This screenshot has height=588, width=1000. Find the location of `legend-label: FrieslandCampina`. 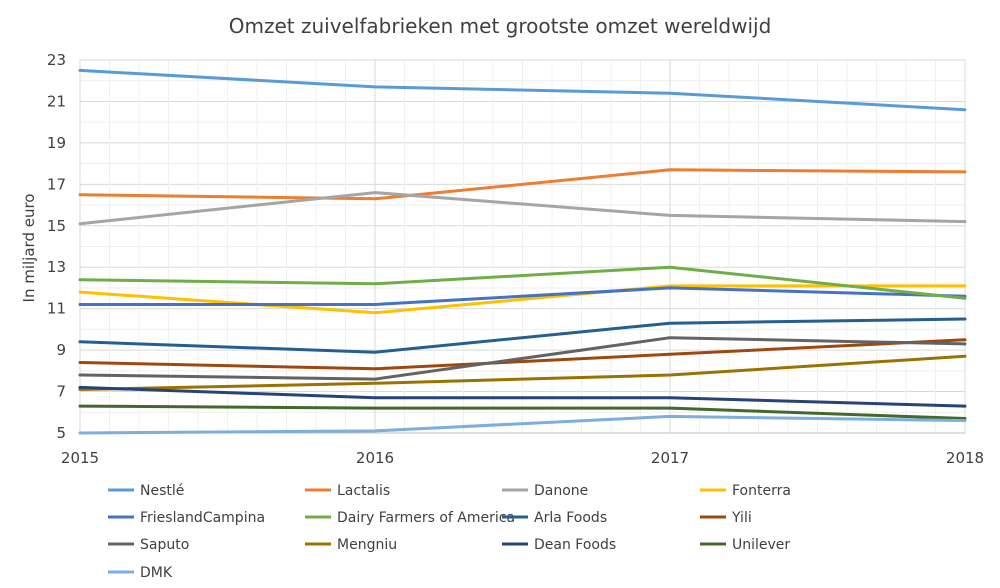

legend-label: FrieslandCampina is located at coordinates (202, 518).